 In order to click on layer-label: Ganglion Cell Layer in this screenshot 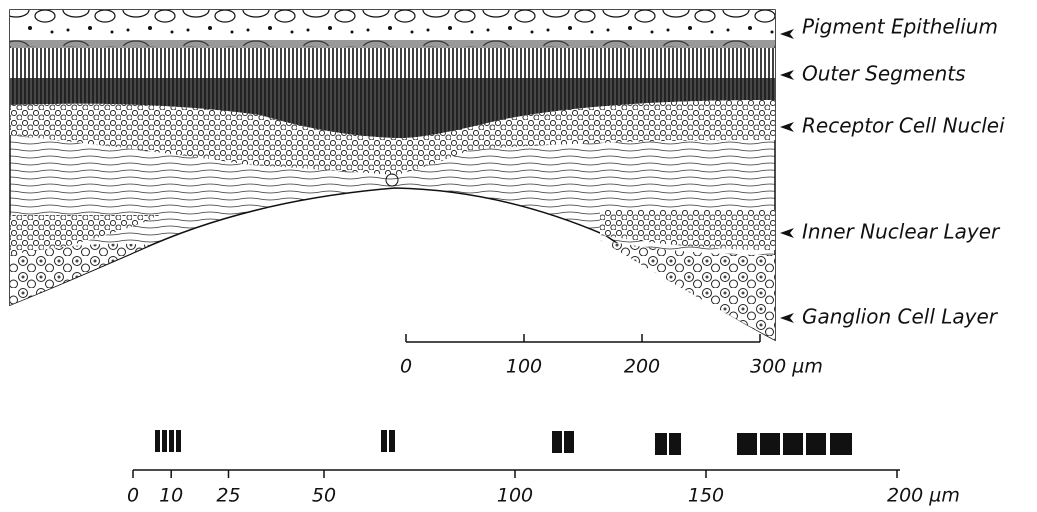, I will do `click(900, 317)`.